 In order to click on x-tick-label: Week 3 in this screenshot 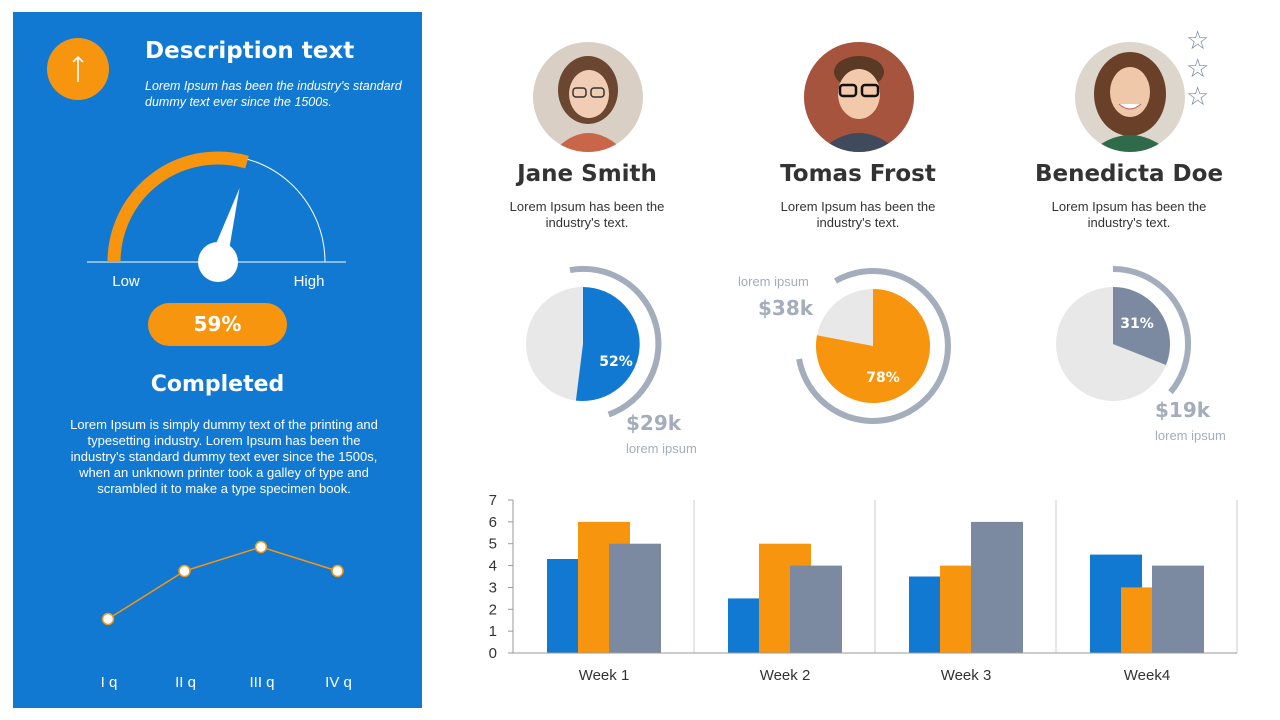, I will do `click(966, 675)`.